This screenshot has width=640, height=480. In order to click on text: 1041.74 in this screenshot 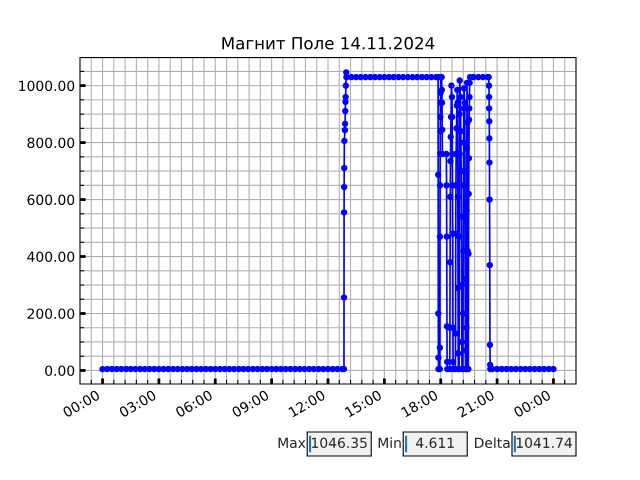, I will do `click(544, 443)`.